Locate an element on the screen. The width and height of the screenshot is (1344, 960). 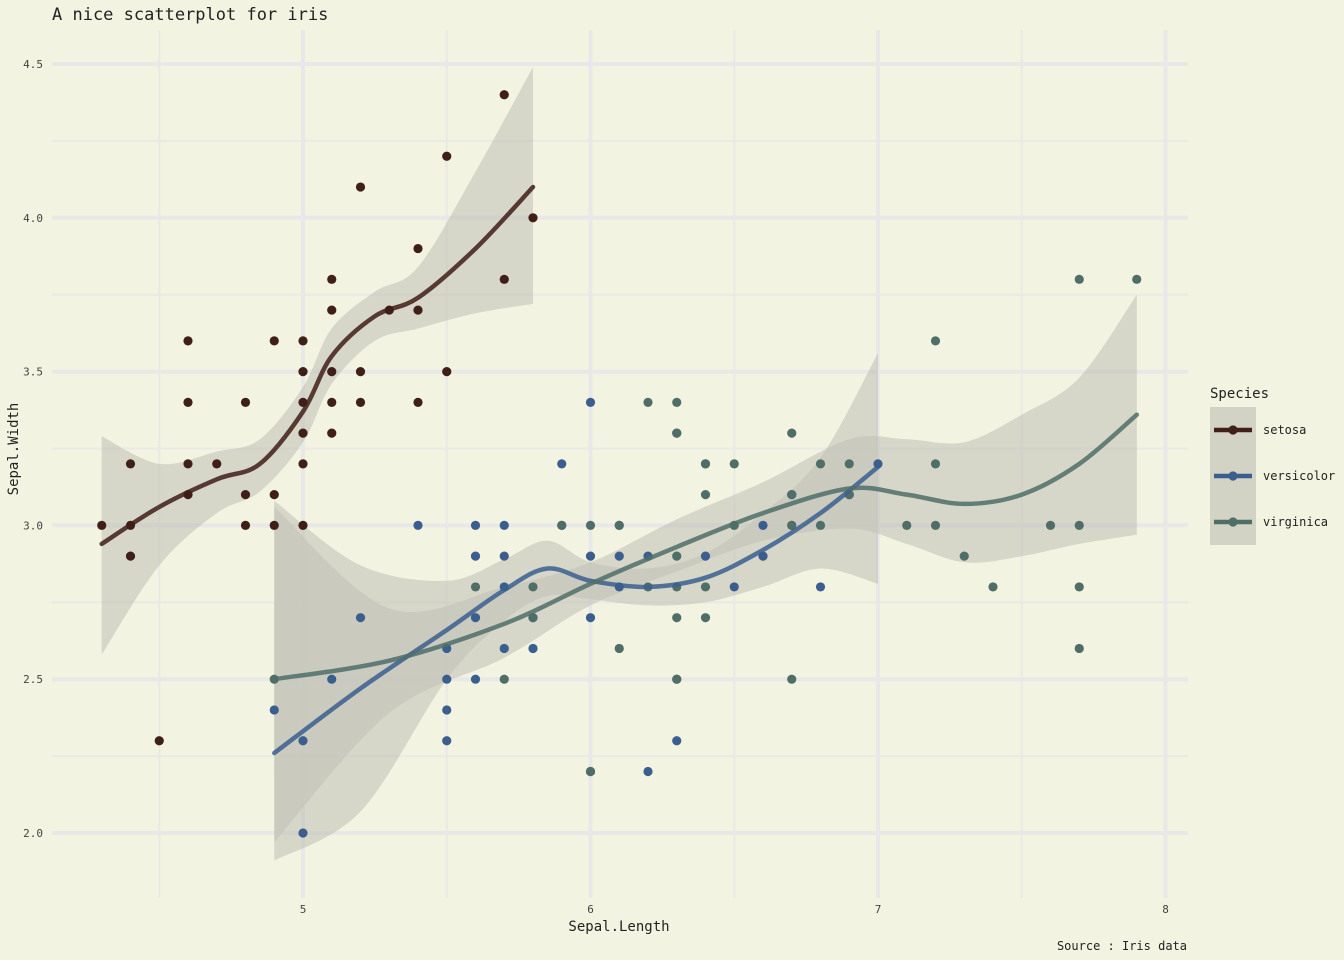
legend-label-virginica: virginica is located at coordinates (1295, 522).